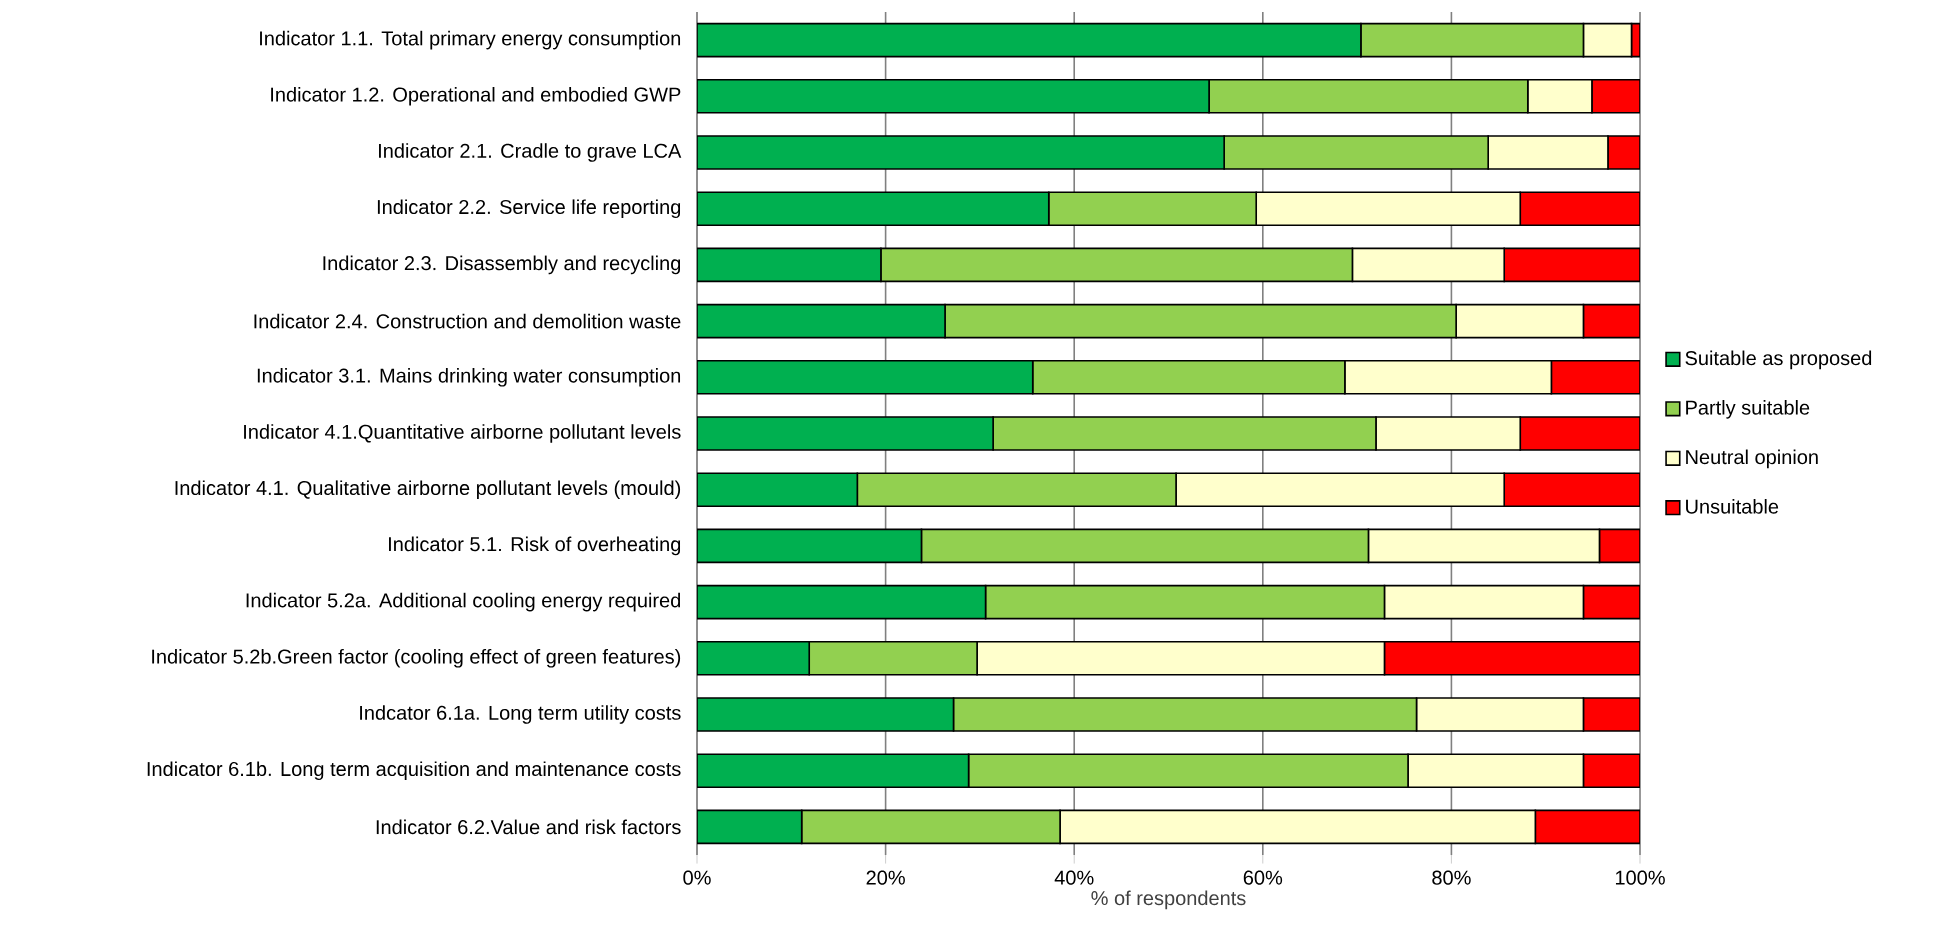  What do you see at coordinates (463, 602) in the screenshot?
I see `y-tick-label: Indicator 5.2a. Additional cooling energy required` at bounding box center [463, 602].